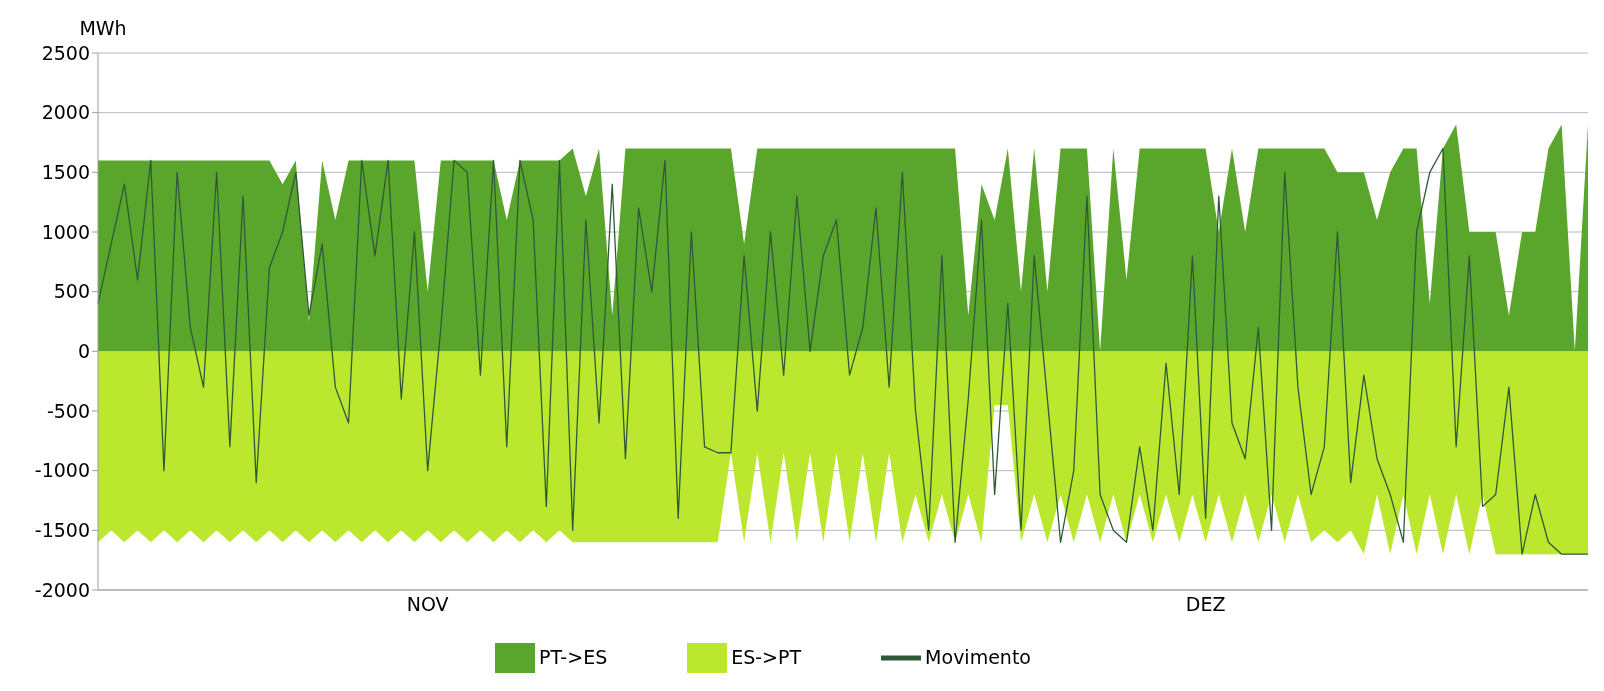  I want to click on y-tick-label: -1500, so click(62, 530).